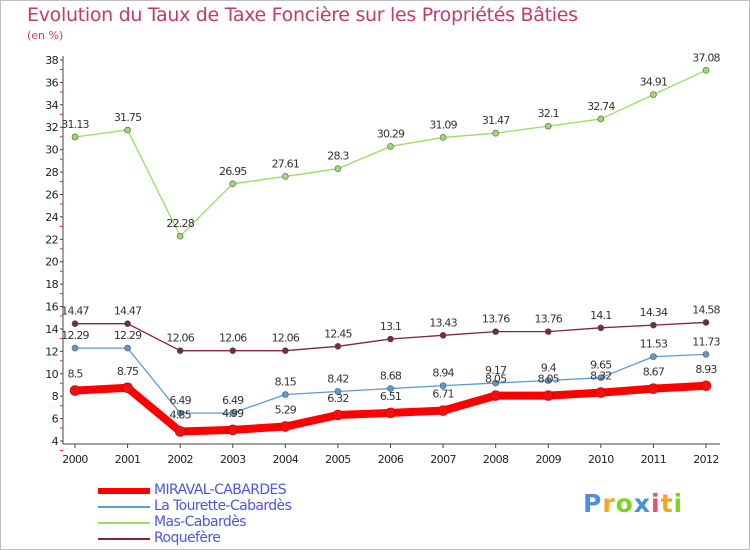  What do you see at coordinates (654, 459) in the screenshot?
I see `x-tick-label: 2011` at bounding box center [654, 459].